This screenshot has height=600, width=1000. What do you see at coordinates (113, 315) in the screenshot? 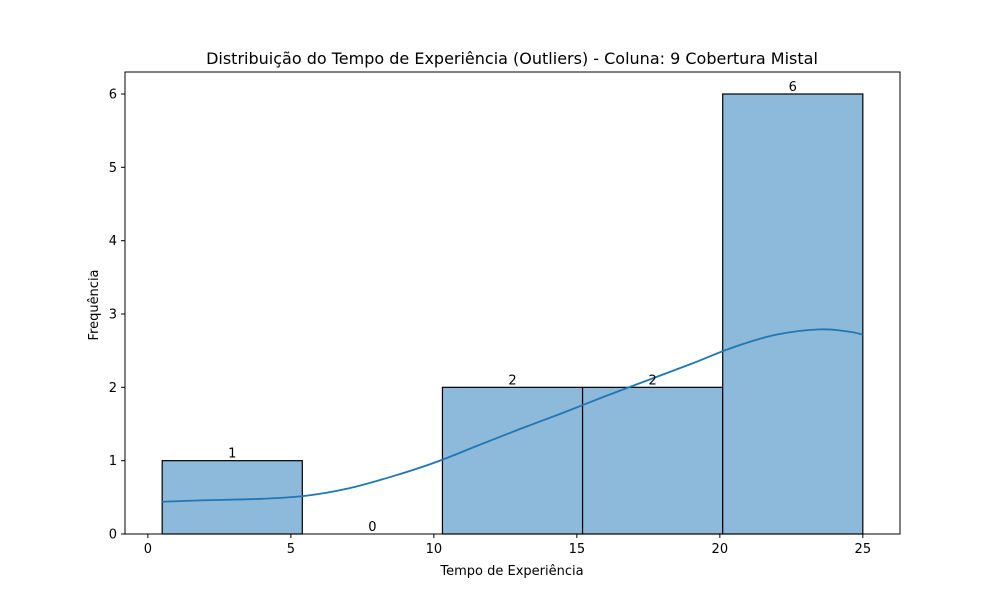
I see `y-tick-label-3: 3` at bounding box center [113, 315].